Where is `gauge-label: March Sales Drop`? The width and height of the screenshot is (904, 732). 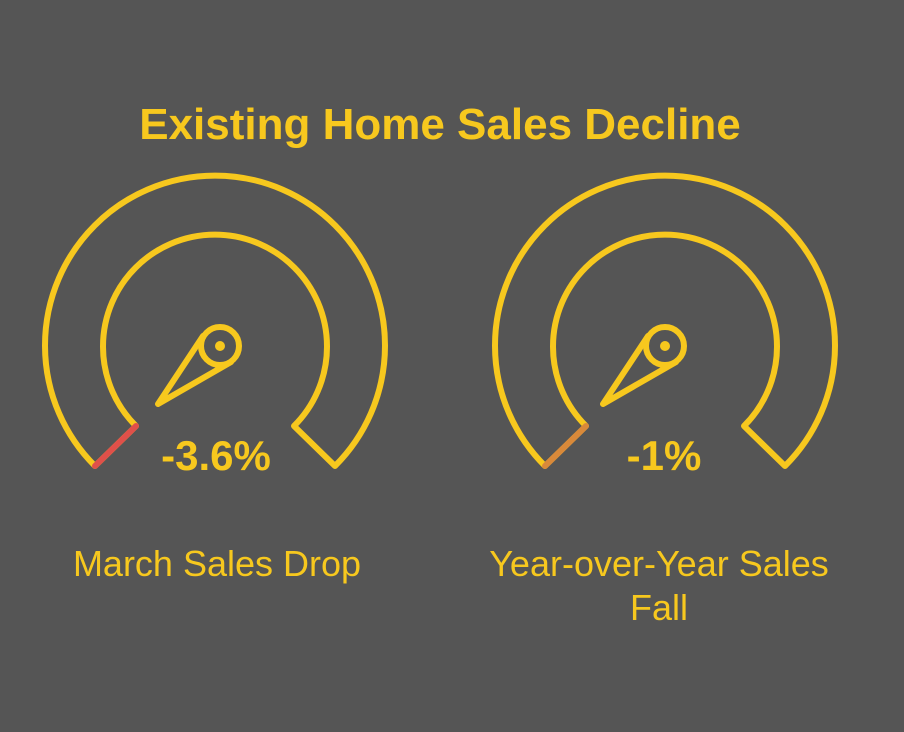 gauge-label: March Sales Drop is located at coordinates (217, 563).